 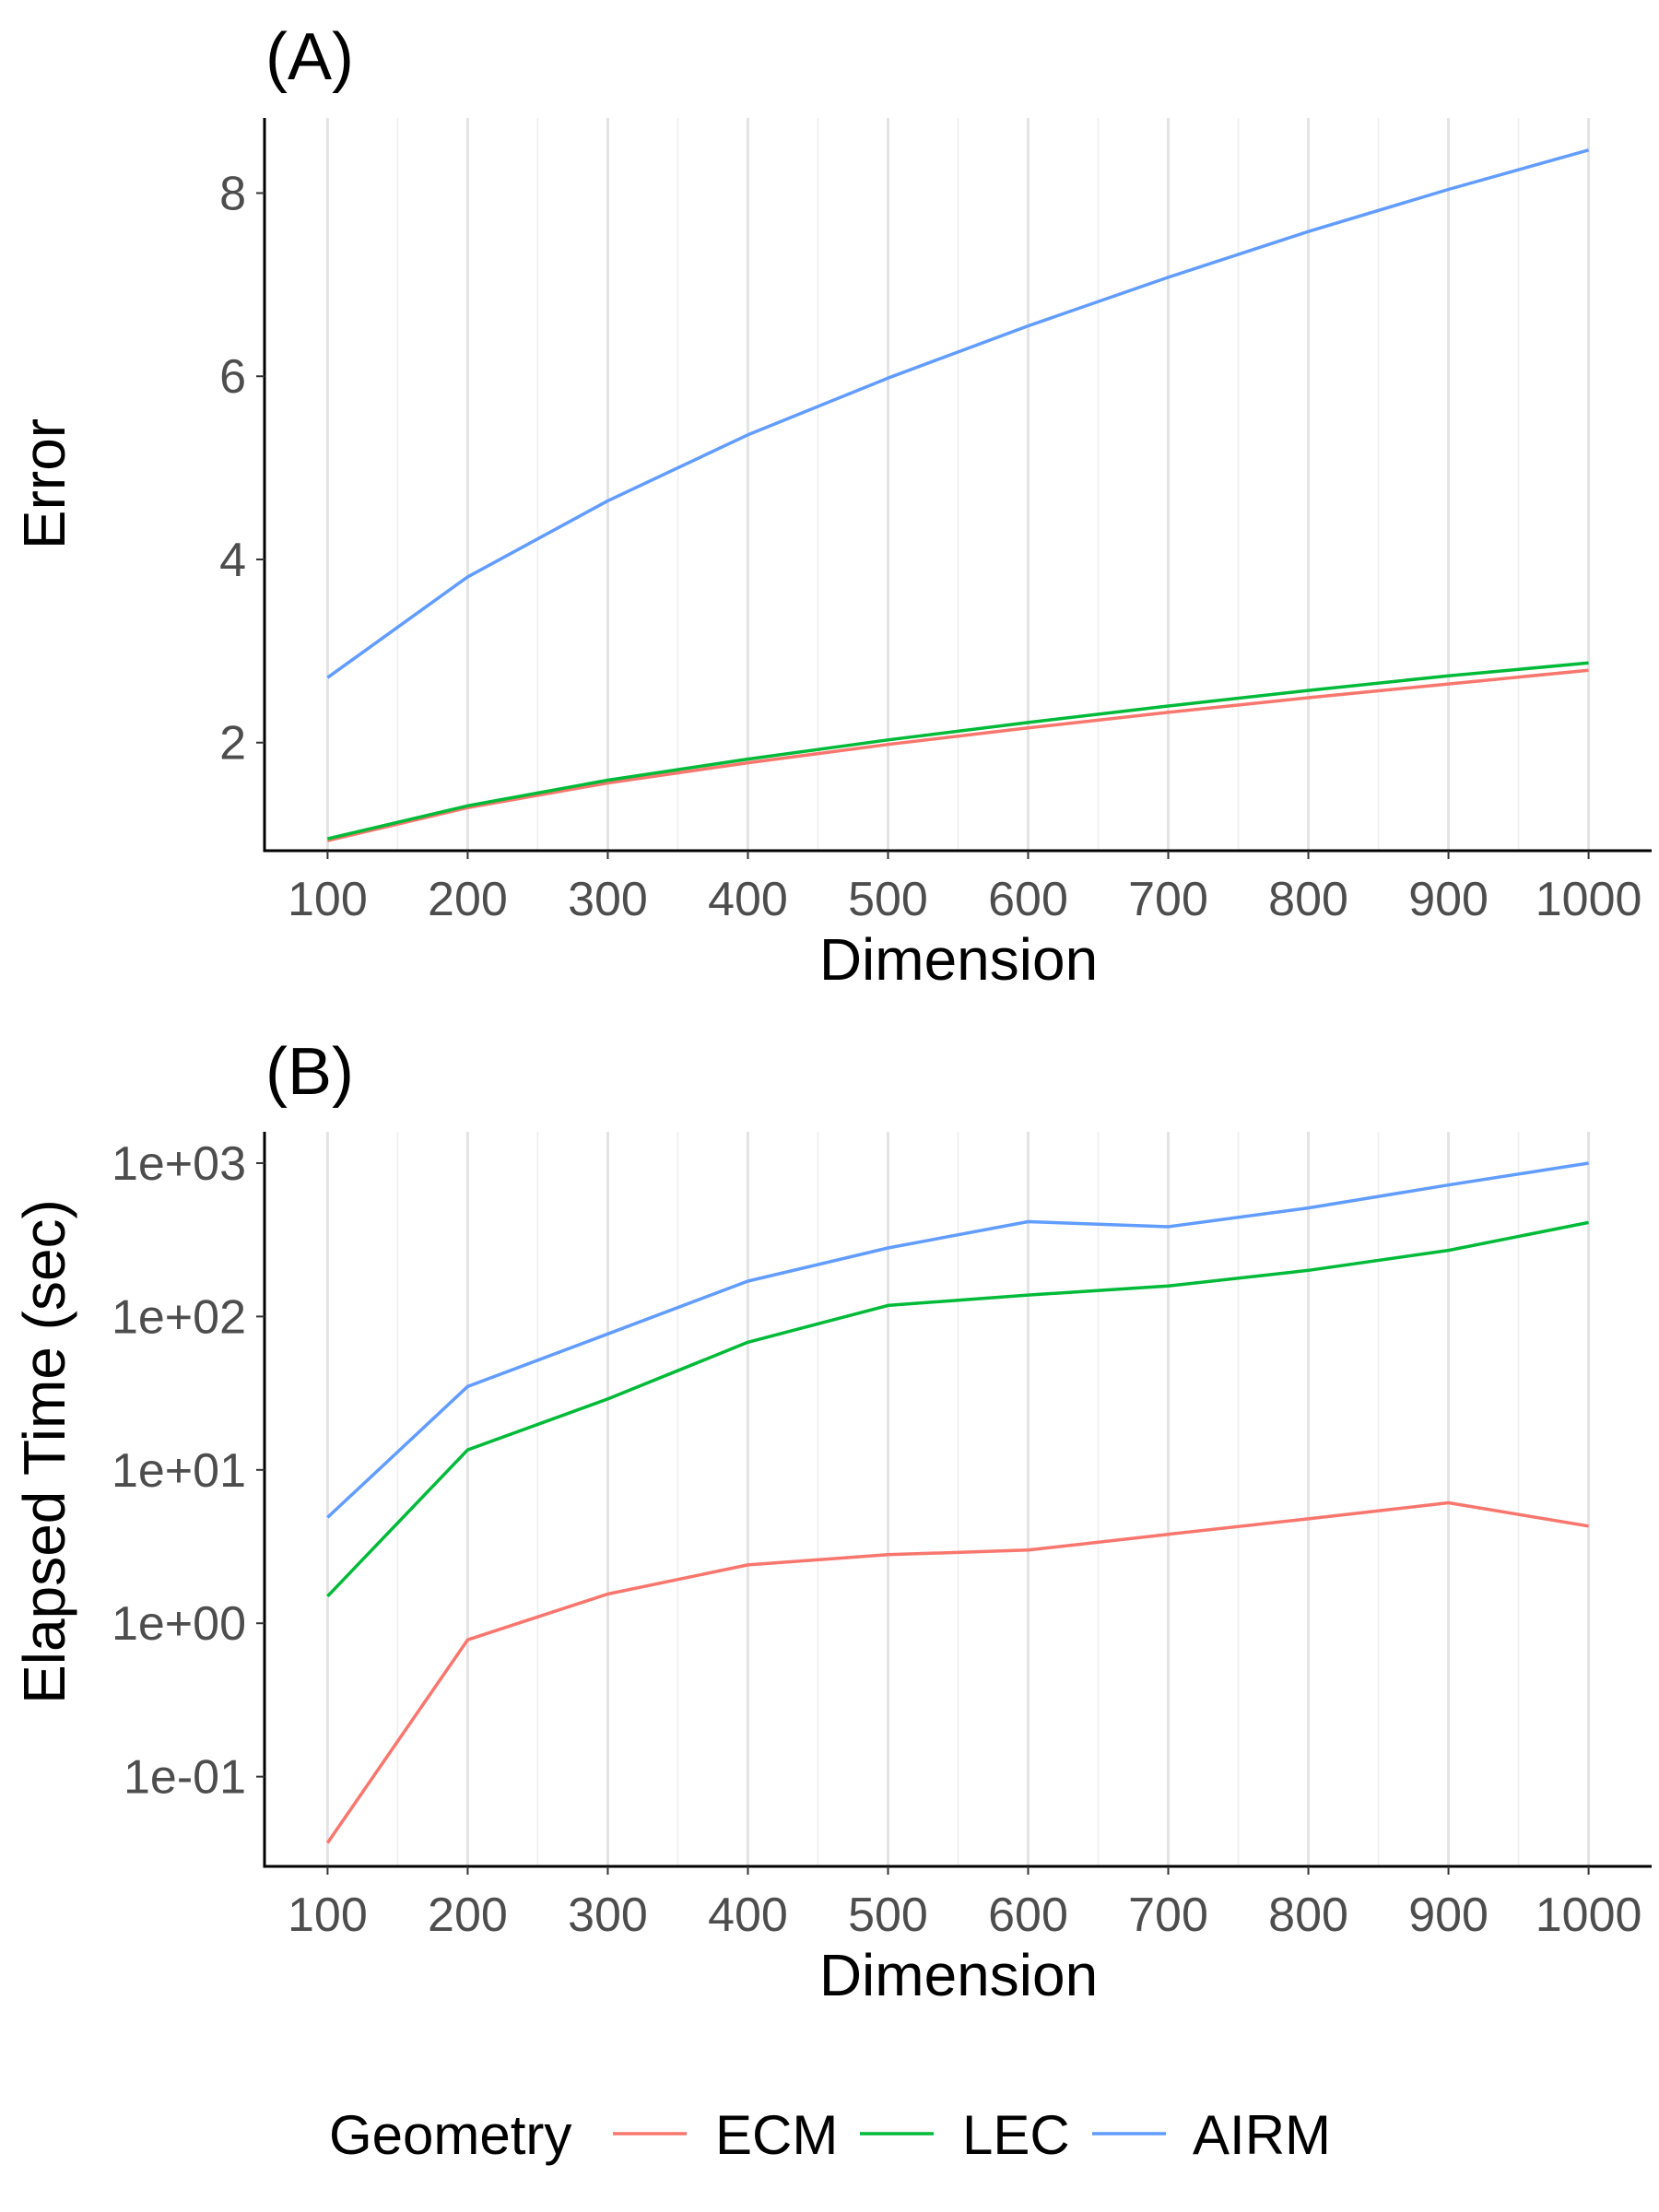 What do you see at coordinates (957, 1340) in the screenshot?
I see `panel-b-series-airm` at bounding box center [957, 1340].